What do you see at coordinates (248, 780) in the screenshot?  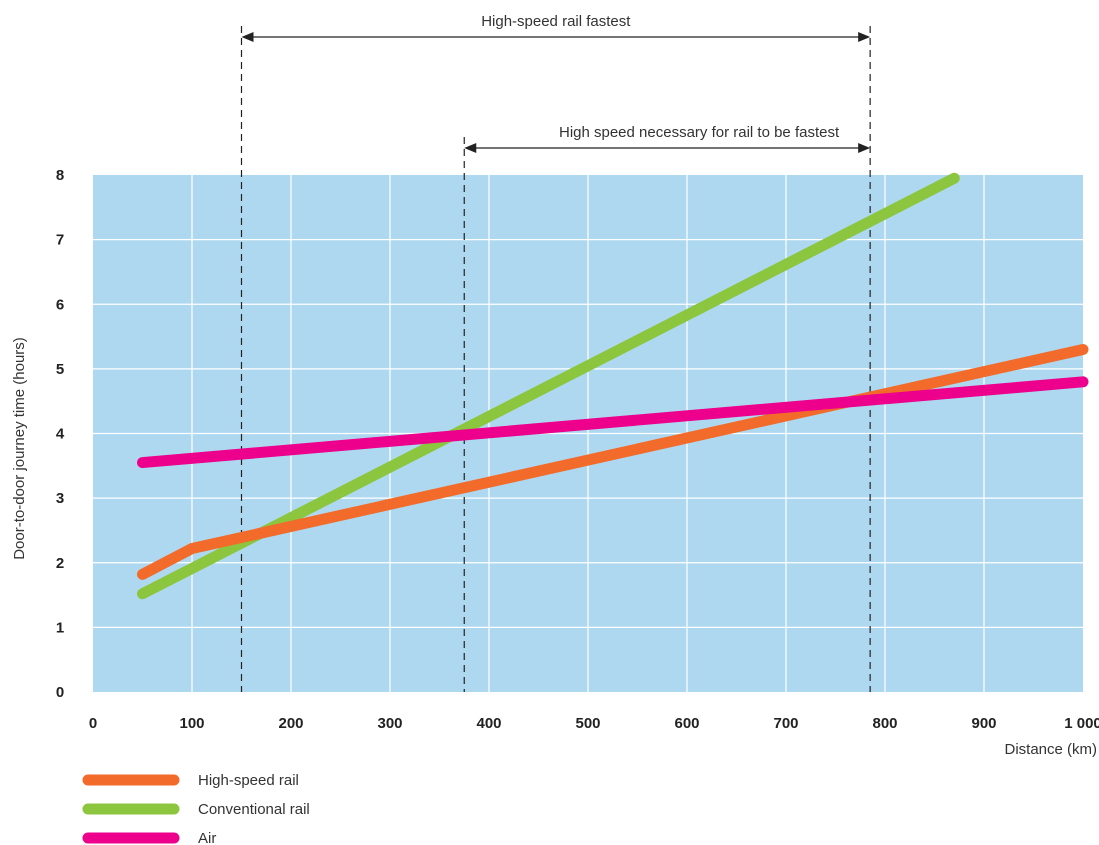 I see `legend-label: High-speed rail` at bounding box center [248, 780].